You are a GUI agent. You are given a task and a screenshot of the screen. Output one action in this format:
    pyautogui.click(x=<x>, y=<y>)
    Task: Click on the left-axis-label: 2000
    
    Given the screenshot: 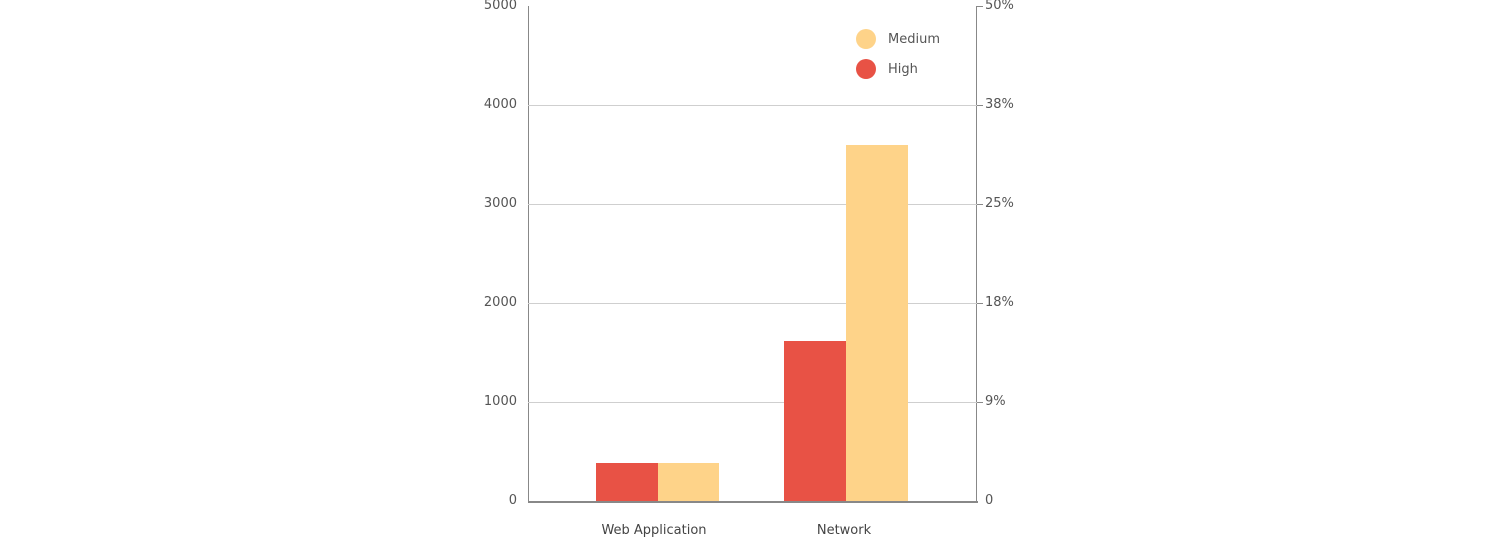 What is the action you would take?
    pyautogui.click(x=500, y=302)
    